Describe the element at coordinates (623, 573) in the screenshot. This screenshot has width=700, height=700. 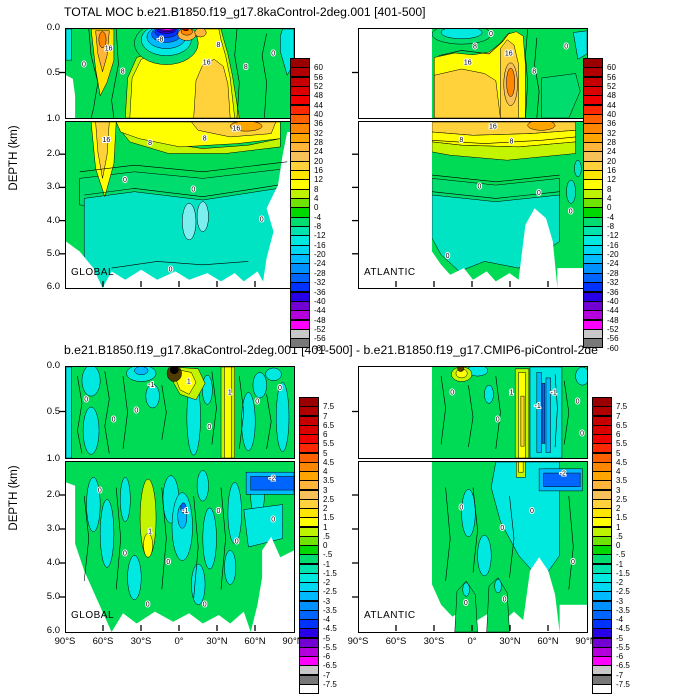
I see `colorbar-label: -1.5` at that location.